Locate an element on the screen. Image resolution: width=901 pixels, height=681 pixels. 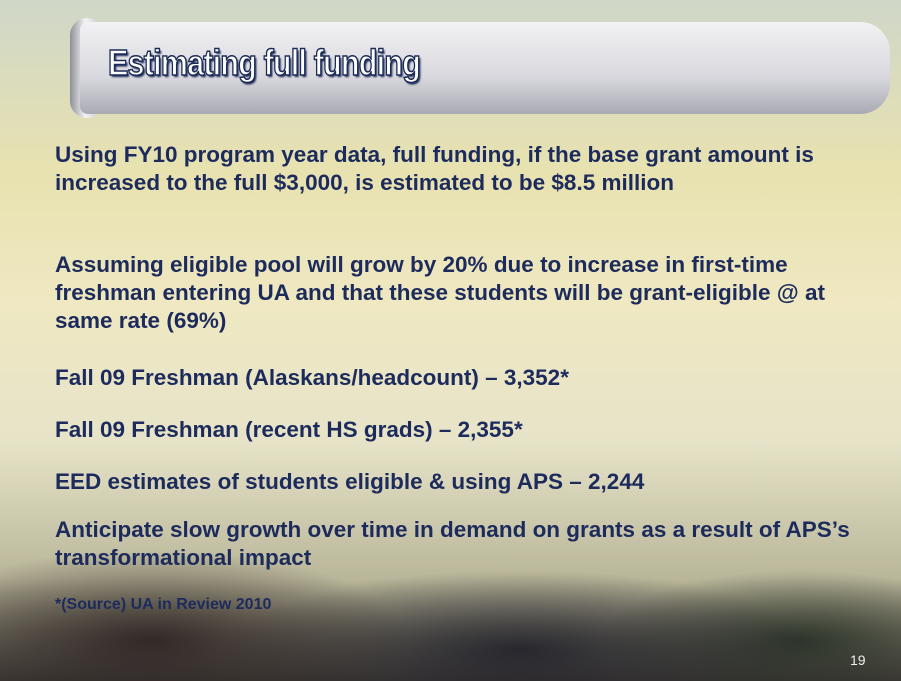
footnote: *(Source) UA in Review 2010 is located at coordinates (163, 604).